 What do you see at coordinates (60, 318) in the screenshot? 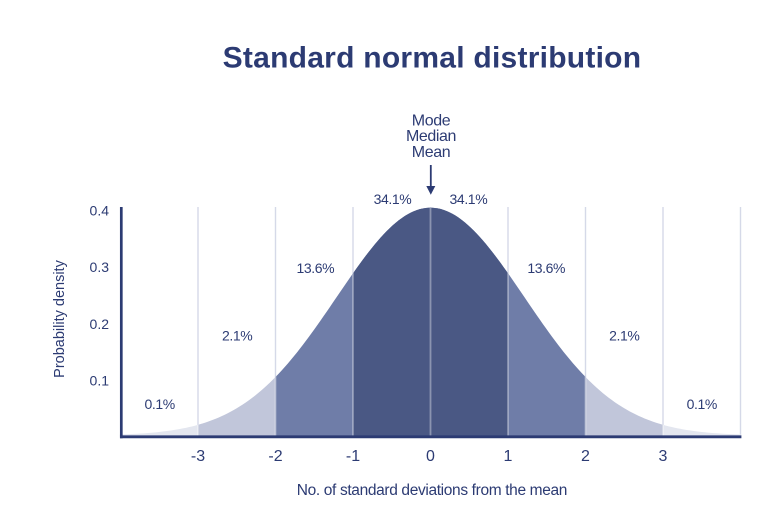
I see `svg-text: Probability density` at bounding box center [60, 318].